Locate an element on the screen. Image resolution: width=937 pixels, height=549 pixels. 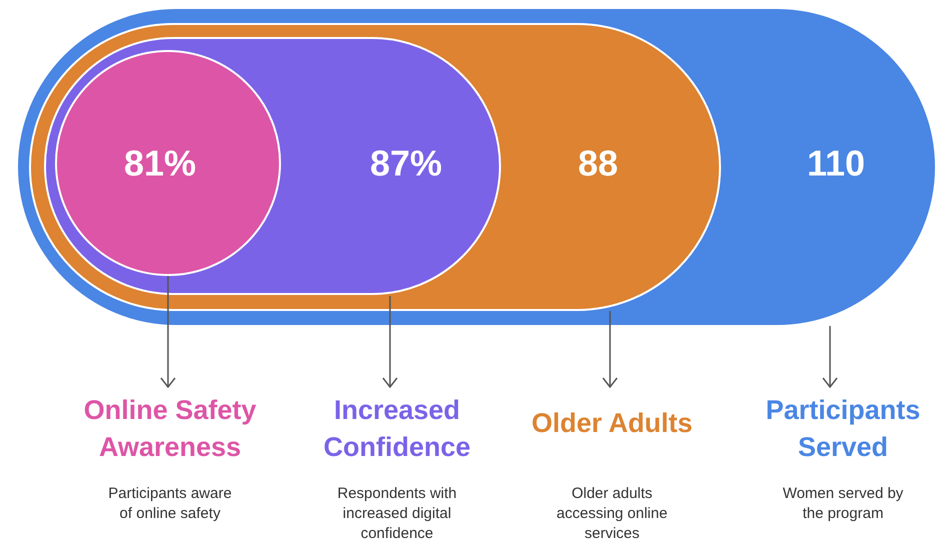
data-label: 88 is located at coordinates (598, 163).